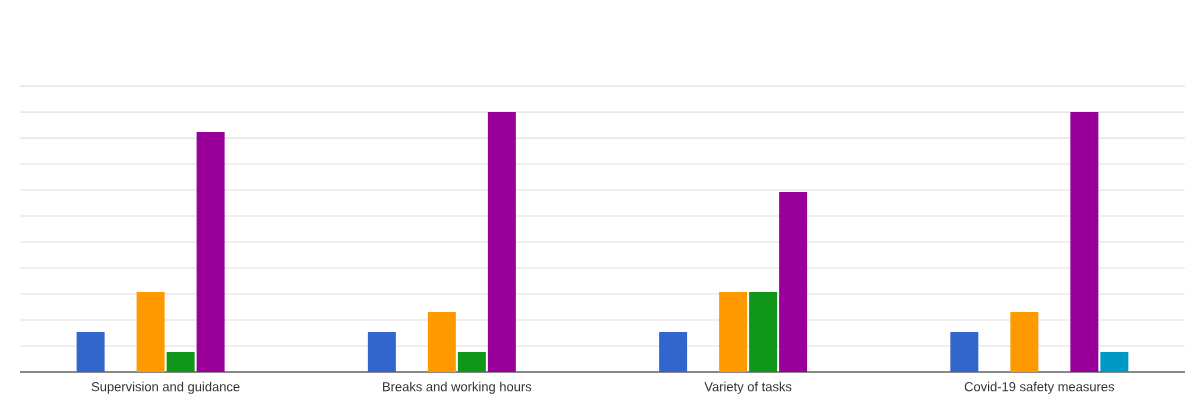  What do you see at coordinates (1039, 387) in the screenshot?
I see `x-tick-label: Covid-19 safety measures` at bounding box center [1039, 387].